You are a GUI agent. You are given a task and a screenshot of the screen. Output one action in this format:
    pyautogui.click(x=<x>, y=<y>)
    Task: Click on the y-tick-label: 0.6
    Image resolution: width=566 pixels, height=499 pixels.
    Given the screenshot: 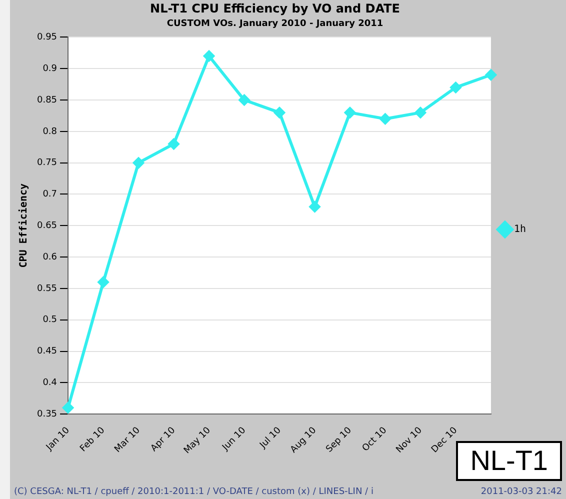 What is the action you would take?
    pyautogui.click(x=50, y=257)
    